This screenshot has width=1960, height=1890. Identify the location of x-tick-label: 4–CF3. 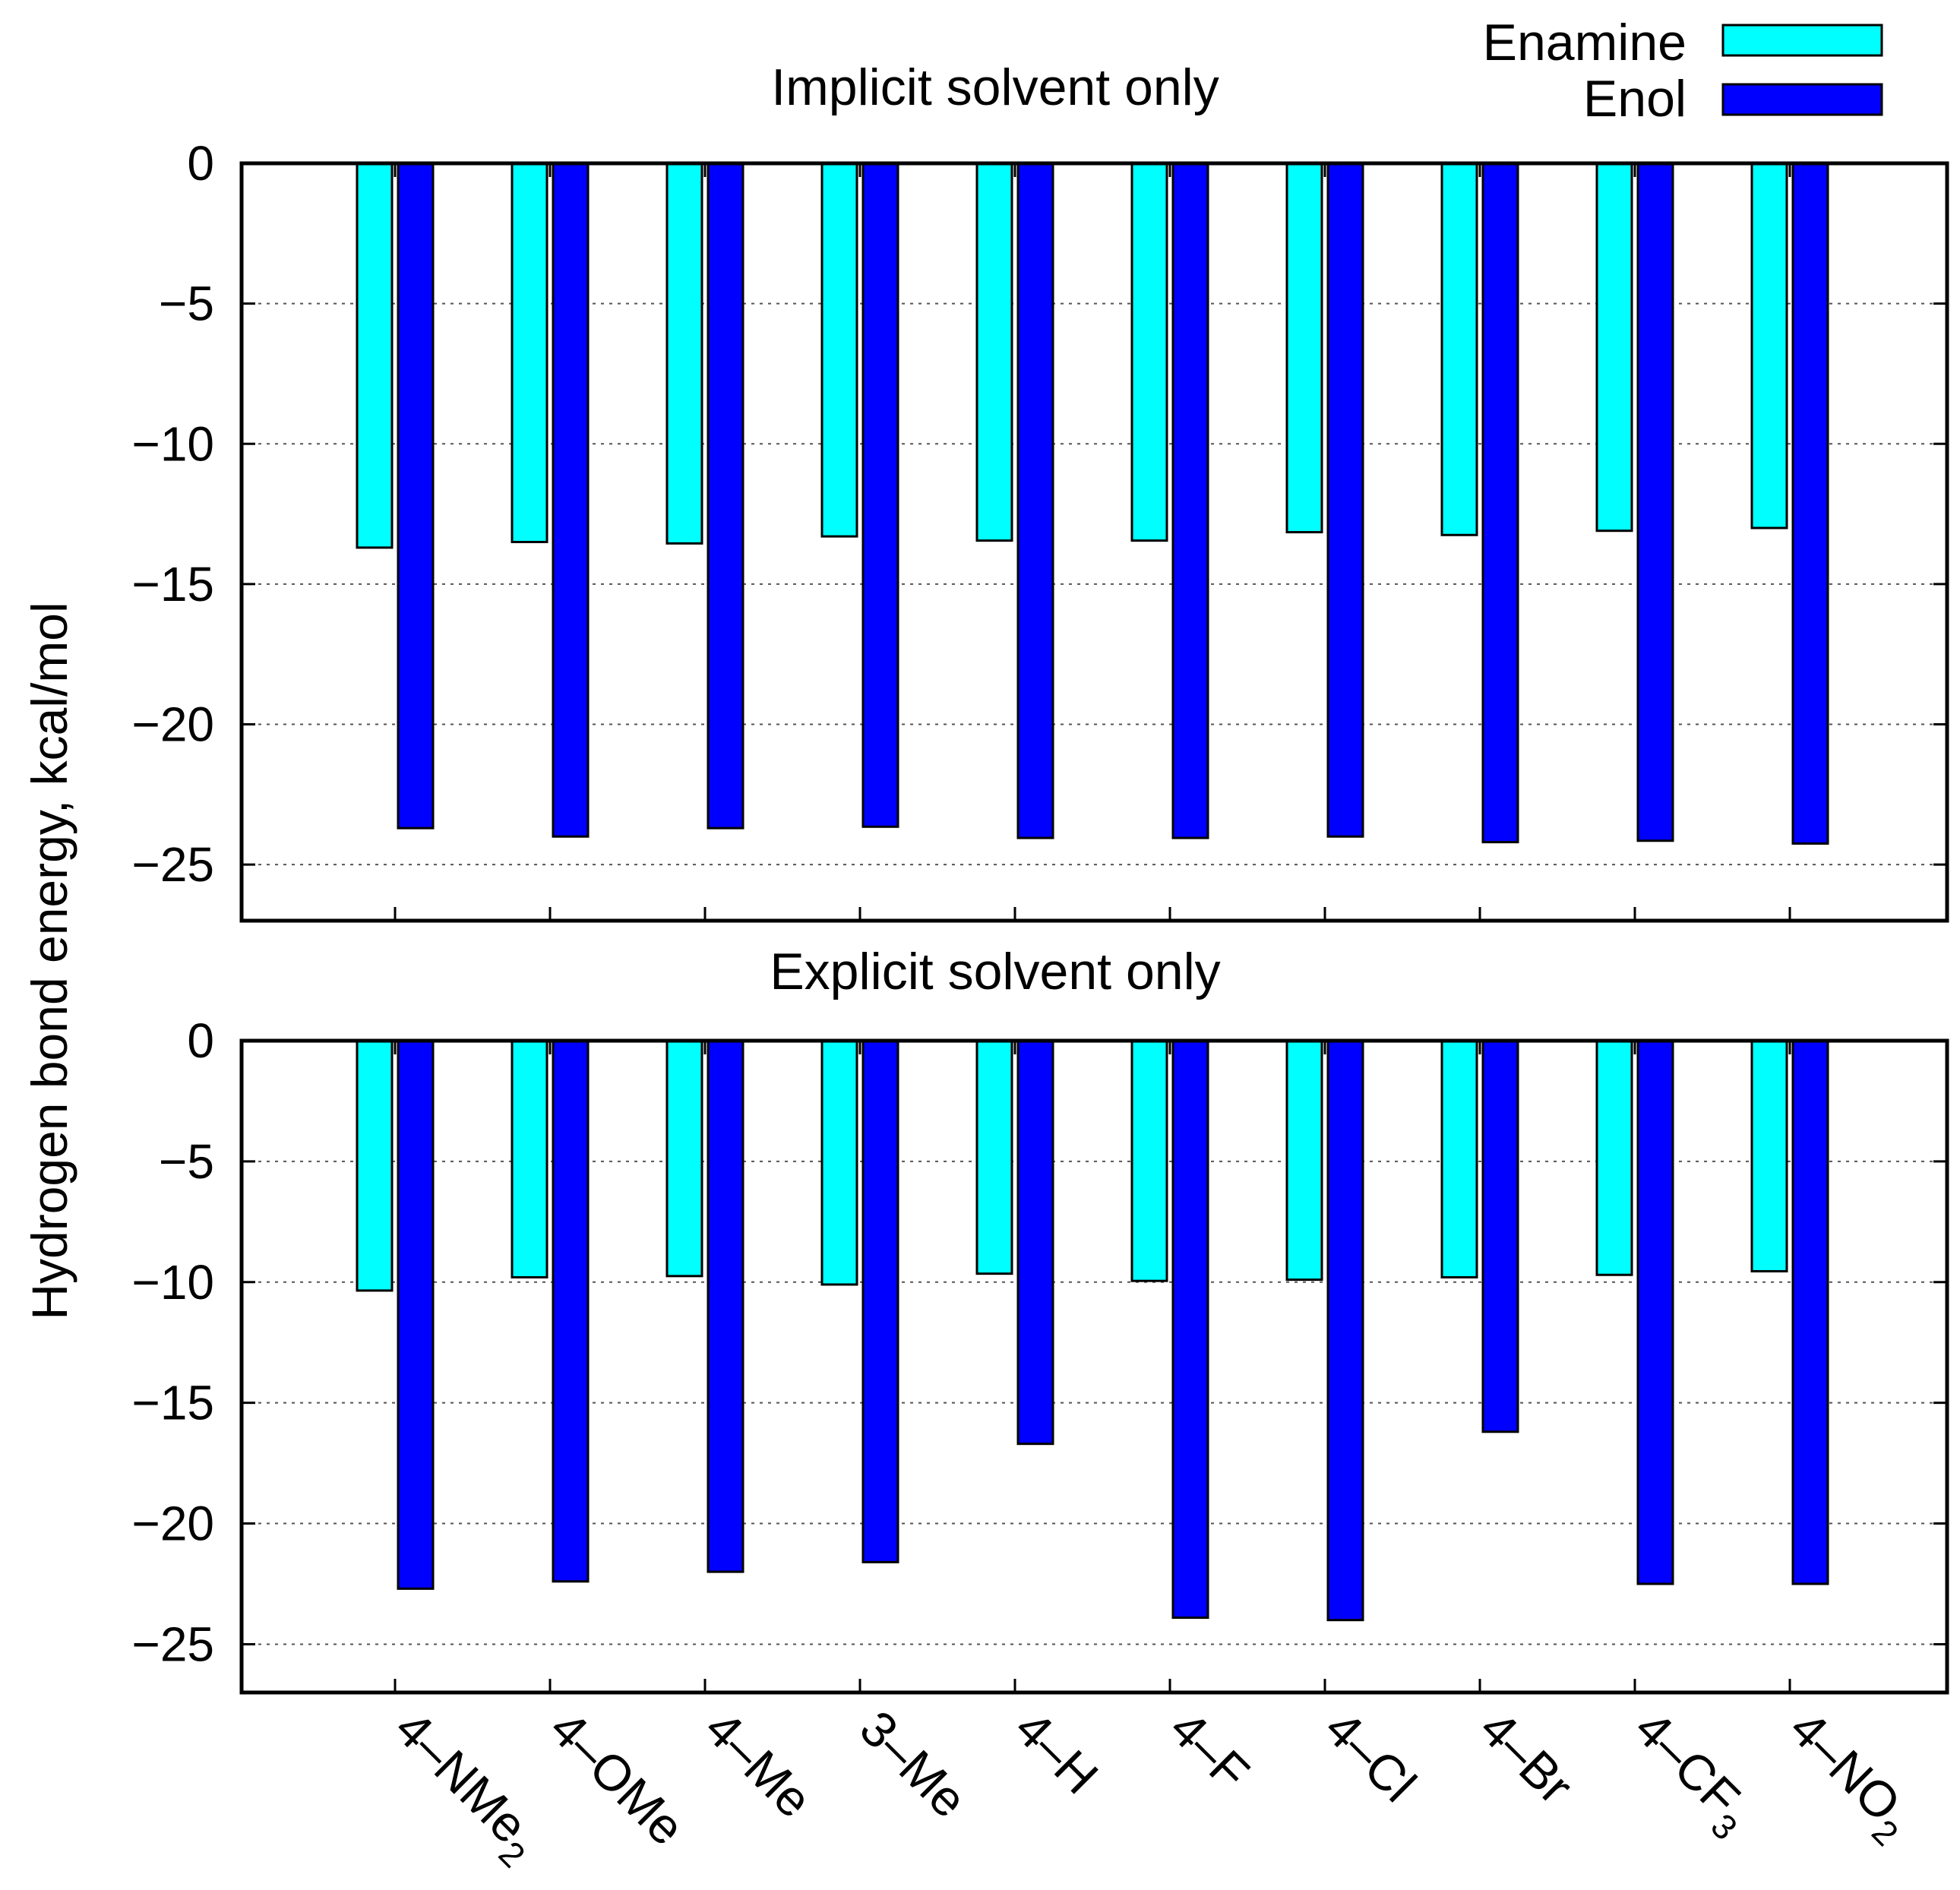
(1690, 1774).